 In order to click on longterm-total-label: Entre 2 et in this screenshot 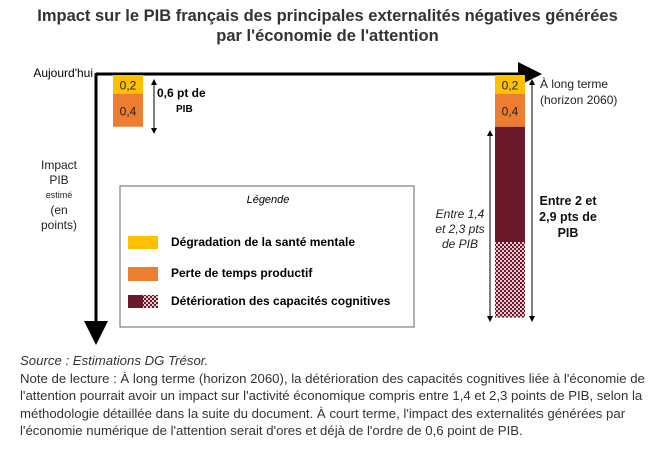, I will do `click(569, 201)`.